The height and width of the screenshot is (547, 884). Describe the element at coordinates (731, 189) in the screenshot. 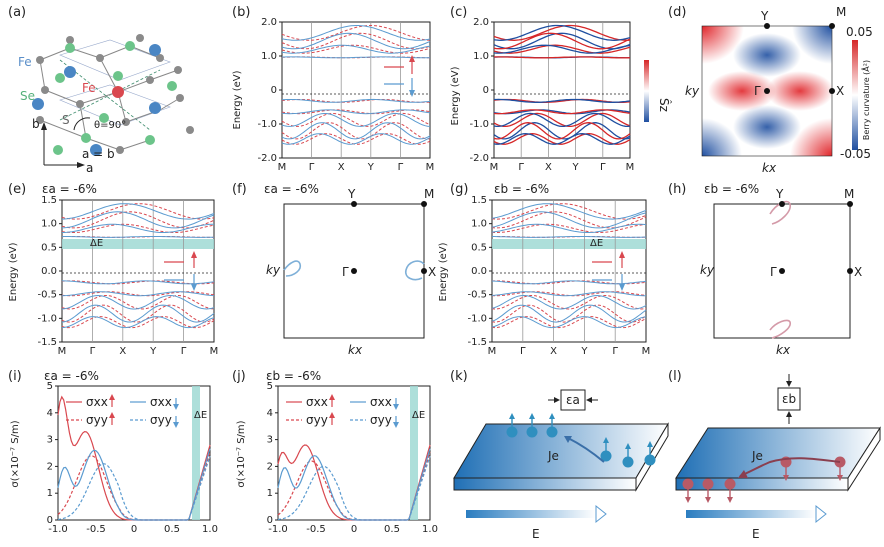

I see `panel-h-strain: εb = -6%` at that location.